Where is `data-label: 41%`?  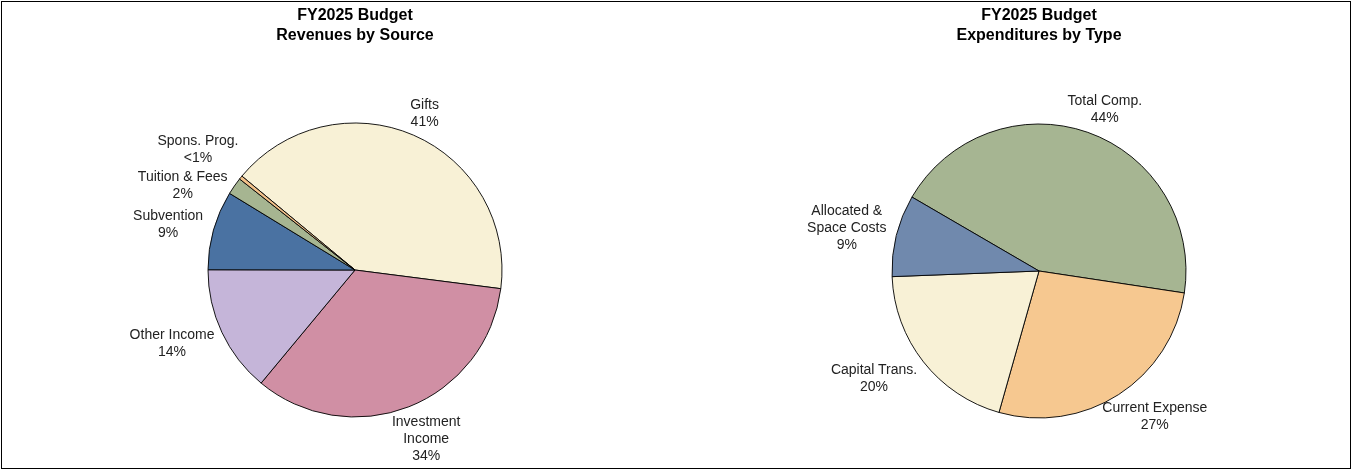 data-label: 41% is located at coordinates (424, 120).